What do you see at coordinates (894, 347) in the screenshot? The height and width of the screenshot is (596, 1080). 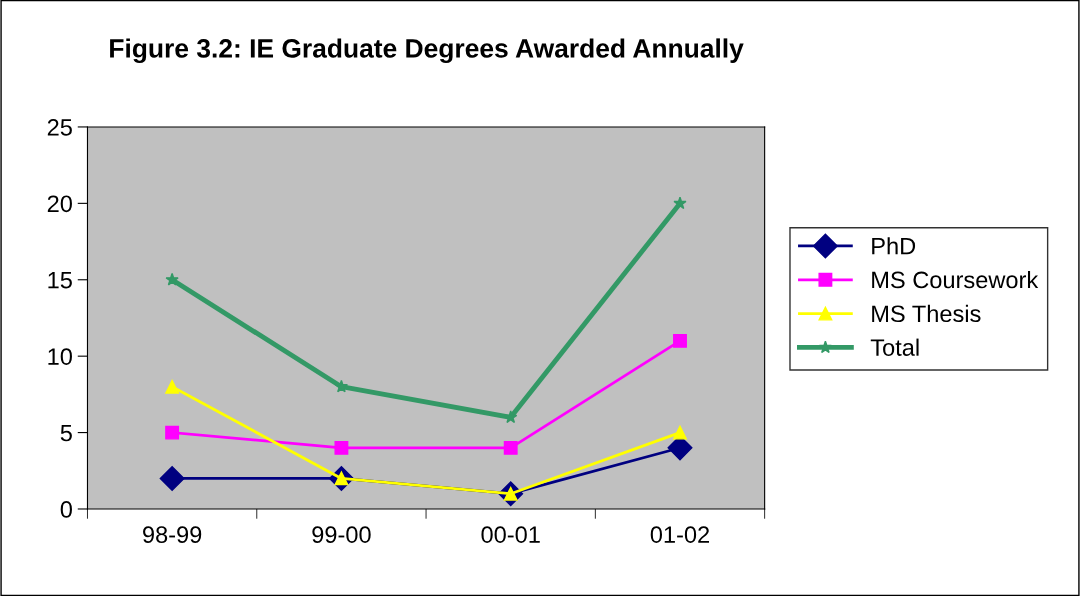 I see `legend-label: Total` at bounding box center [894, 347].